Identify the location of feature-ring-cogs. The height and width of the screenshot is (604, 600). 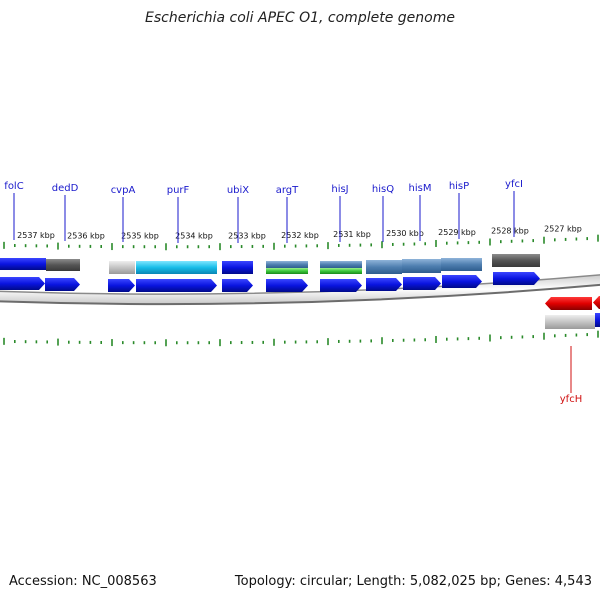
(300, 291).